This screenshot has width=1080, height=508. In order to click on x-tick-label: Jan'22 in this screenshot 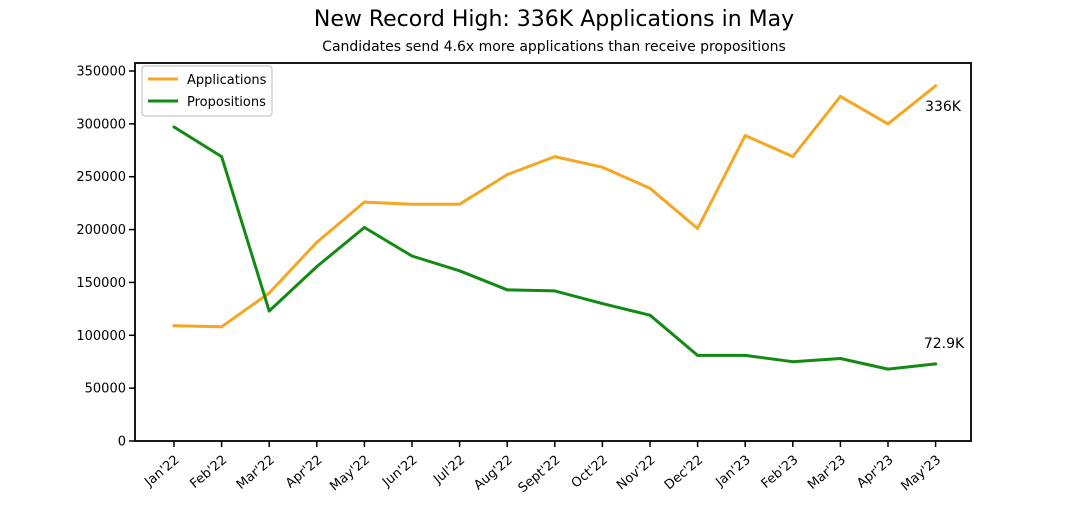, I will do `click(161, 472)`.